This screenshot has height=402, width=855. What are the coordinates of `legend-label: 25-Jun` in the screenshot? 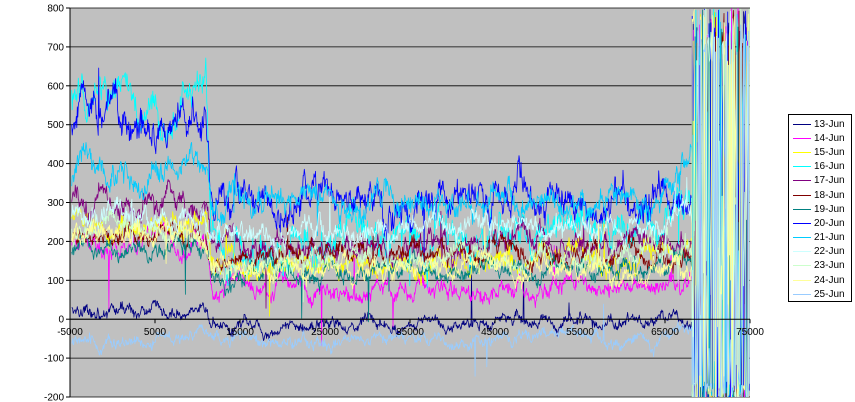 It's located at (829, 294).